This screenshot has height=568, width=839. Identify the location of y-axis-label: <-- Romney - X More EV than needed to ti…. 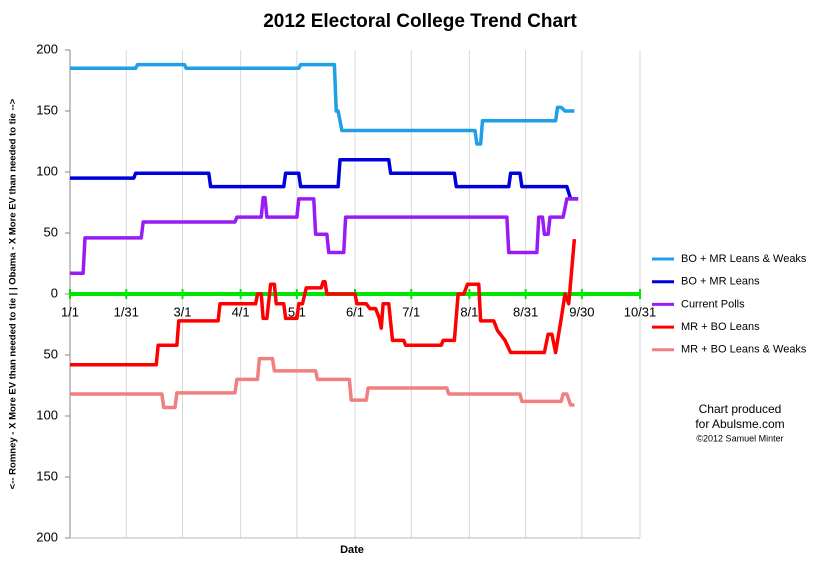
(13, 293).